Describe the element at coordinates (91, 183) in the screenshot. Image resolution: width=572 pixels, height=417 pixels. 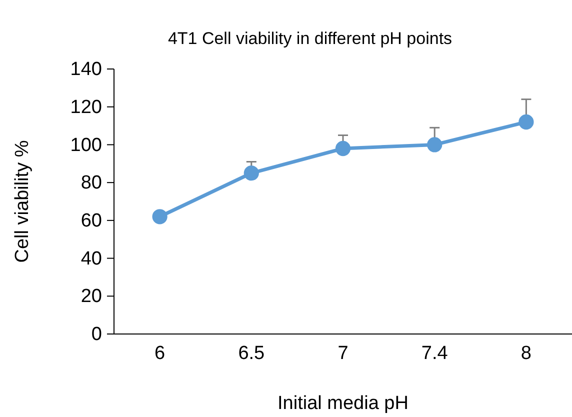
I see `y-tick-label: 80` at that location.